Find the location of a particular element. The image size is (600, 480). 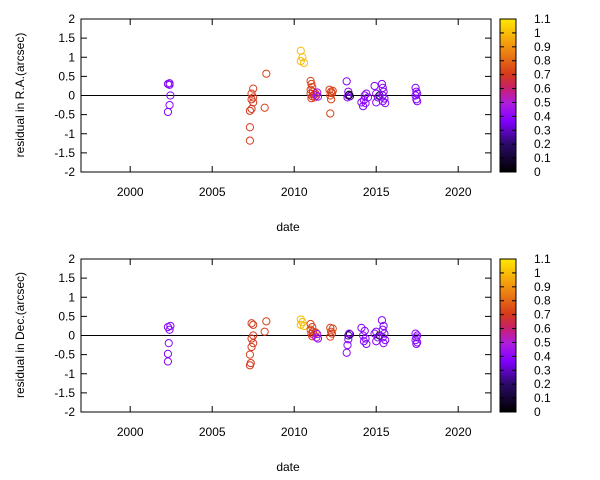

colorbar-tick-label: 0.5 is located at coordinates (542, 102).